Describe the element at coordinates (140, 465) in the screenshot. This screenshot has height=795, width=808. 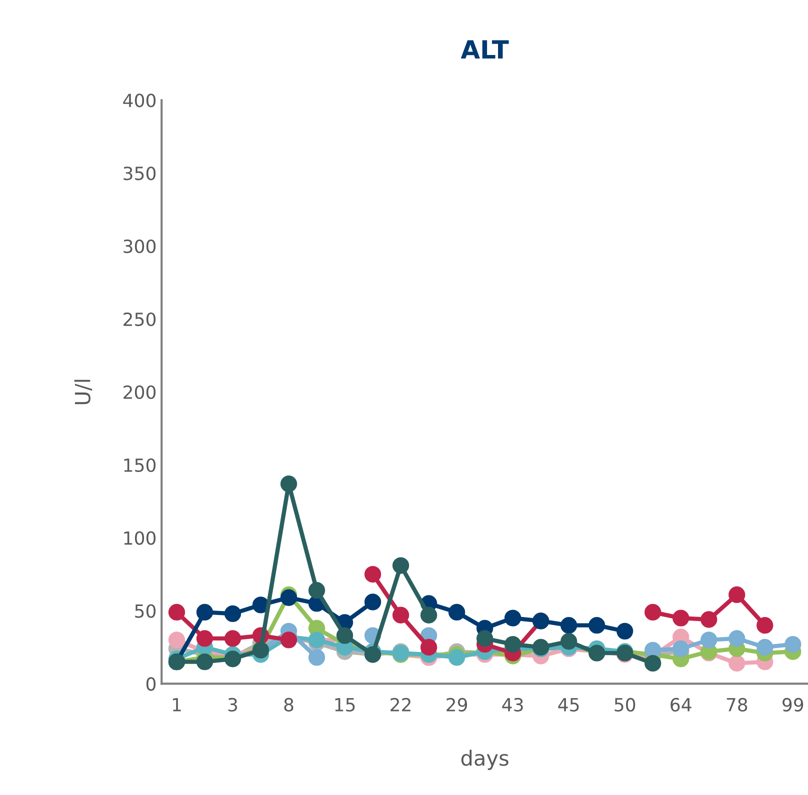
I see `y-tick-label: 150` at that location.